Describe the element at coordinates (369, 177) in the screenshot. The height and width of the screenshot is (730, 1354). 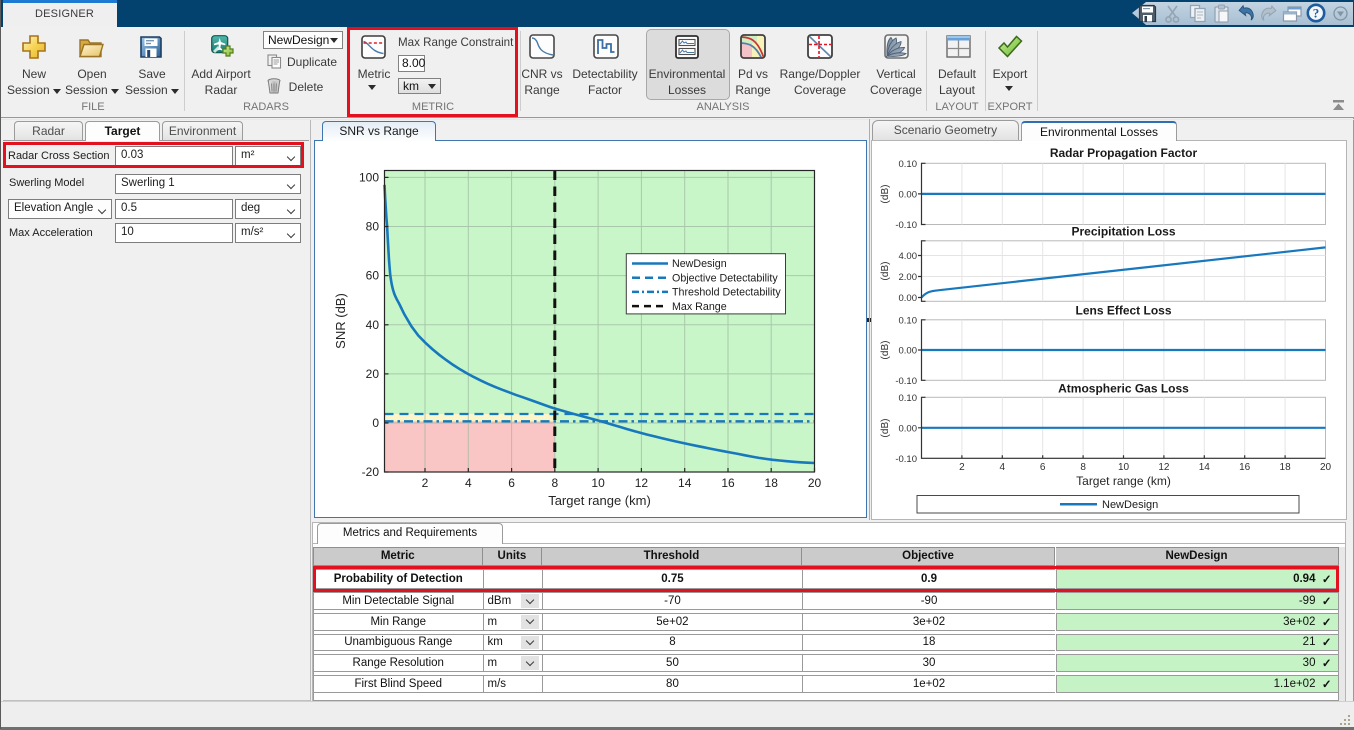
I see `svg-text: 100` at that location.